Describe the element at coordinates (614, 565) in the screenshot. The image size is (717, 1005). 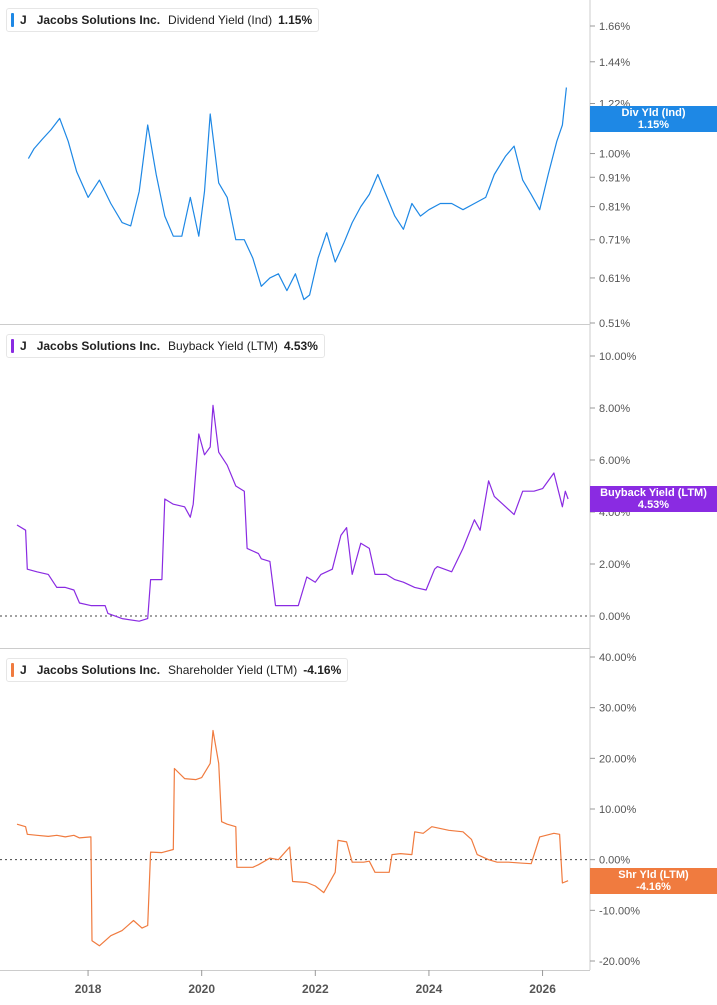
I see `y-tick-label: 2.00%` at that location.